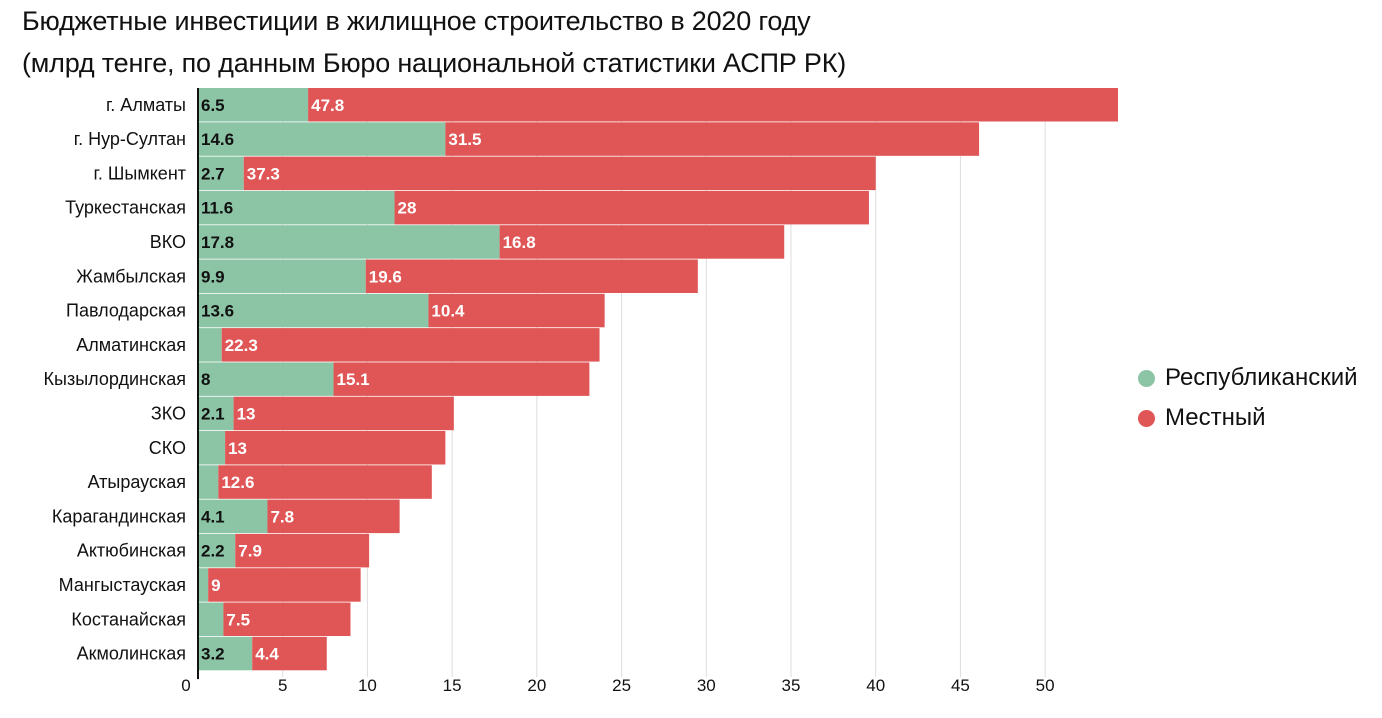 The image size is (1382, 718). What do you see at coordinates (1146, 378) in the screenshot?
I see `legend-swatch-republican` at bounding box center [1146, 378].